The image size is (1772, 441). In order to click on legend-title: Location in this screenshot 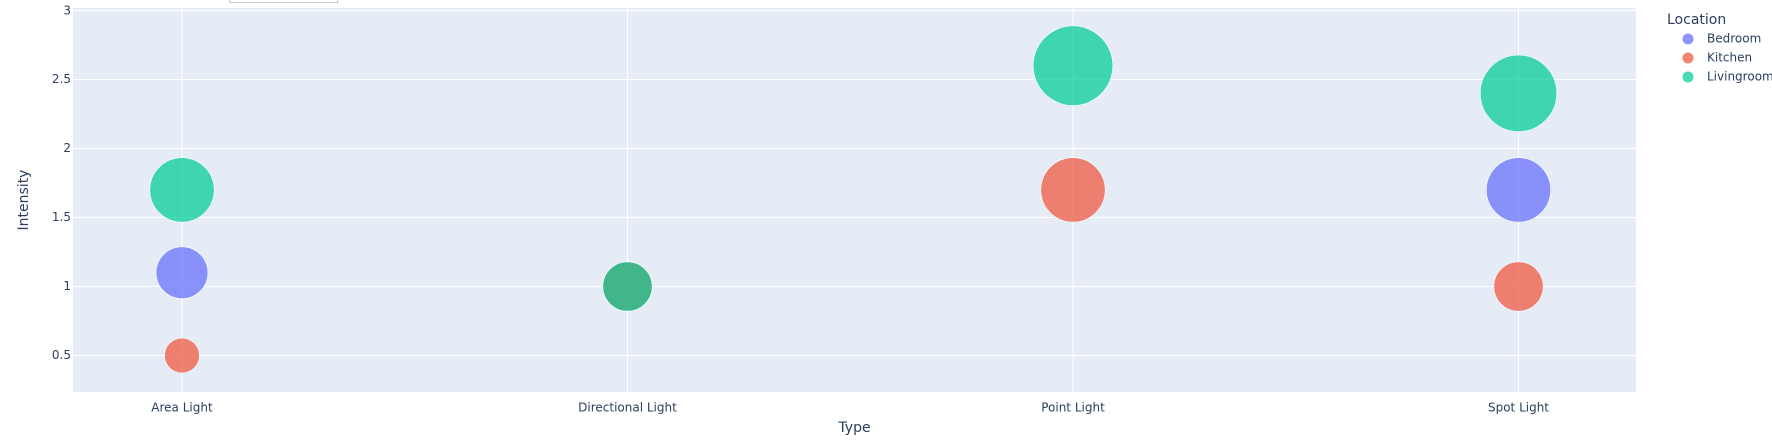, I will do `click(1696, 20)`.